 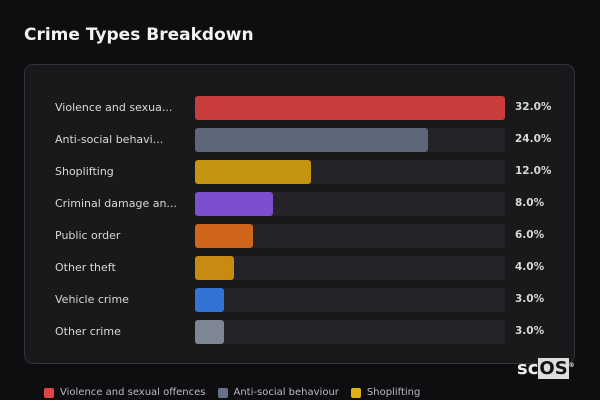 I want to click on value-label: 12.0%, so click(x=533, y=171).